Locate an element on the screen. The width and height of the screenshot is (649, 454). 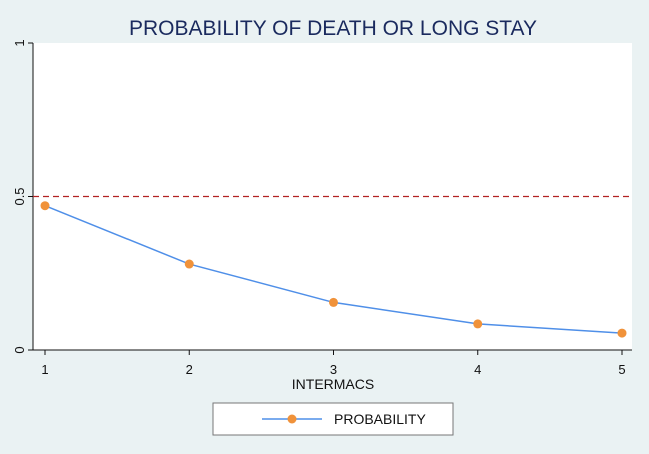
y-axis: 00.51 is located at coordinates (23, 196).